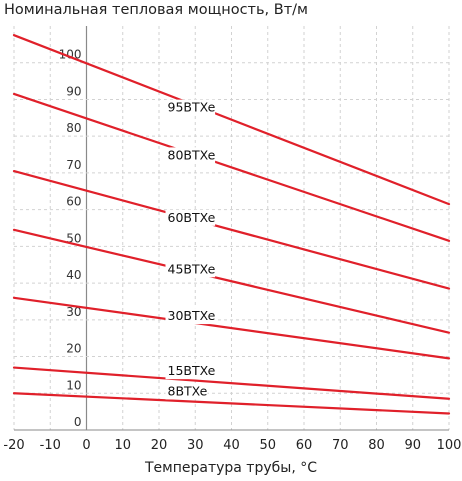 This screenshot has width=462, height=481. Describe the element at coordinates (73, 312) in the screenshot. I see `y-tick-label: 30` at that location.